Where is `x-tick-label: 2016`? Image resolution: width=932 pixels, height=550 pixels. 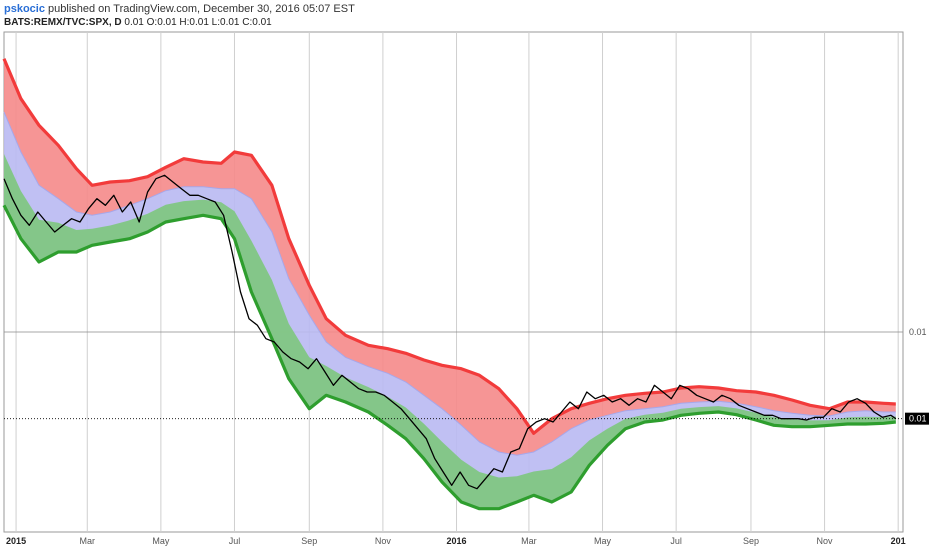 x-tick-label: 2016 is located at coordinates (457, 541).